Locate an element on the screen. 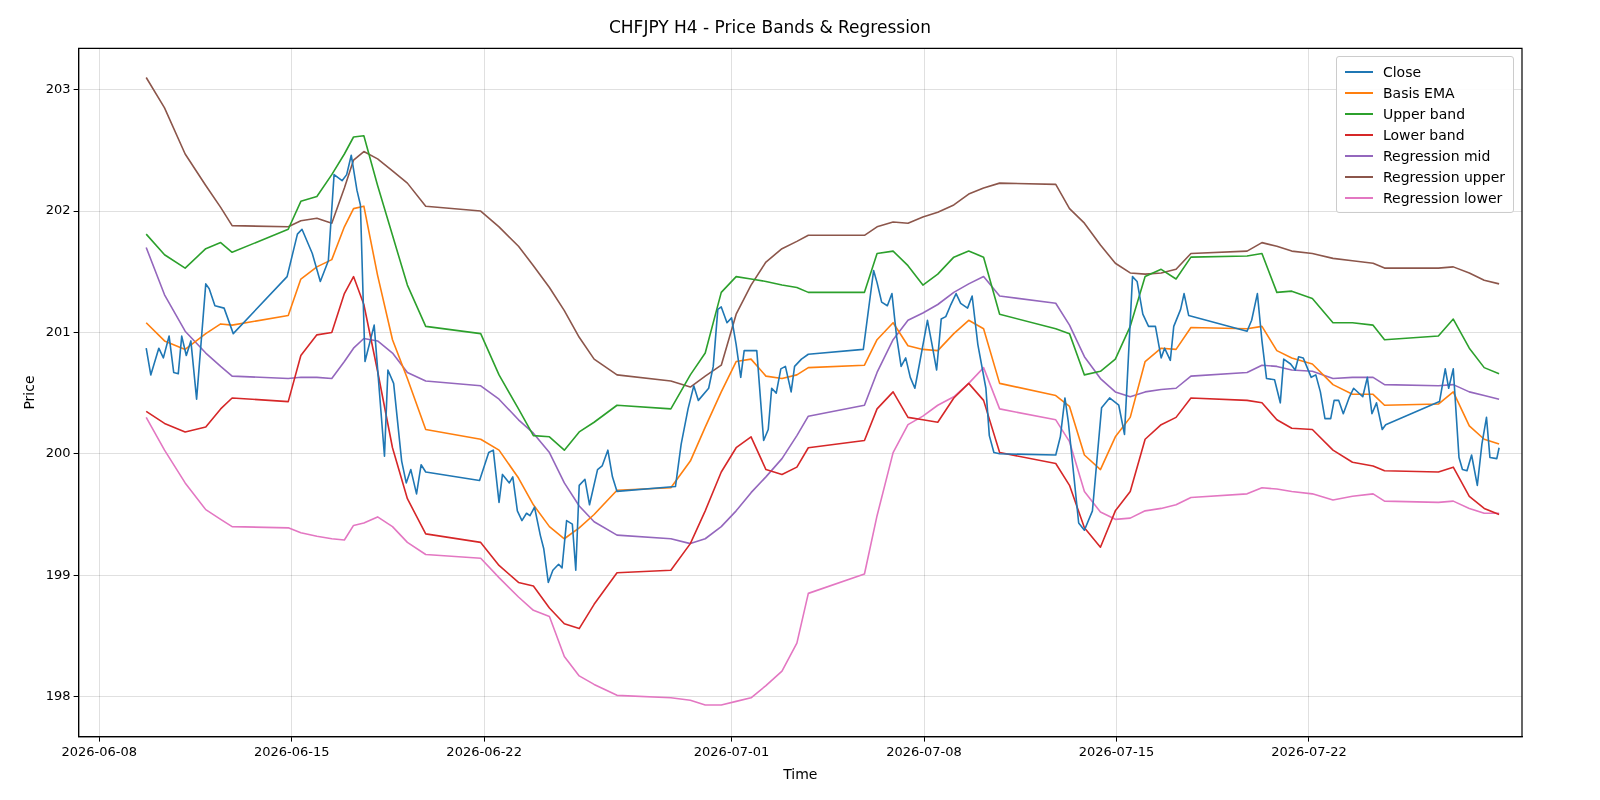  legend-label: Close is located at coordinates (1402, 71).